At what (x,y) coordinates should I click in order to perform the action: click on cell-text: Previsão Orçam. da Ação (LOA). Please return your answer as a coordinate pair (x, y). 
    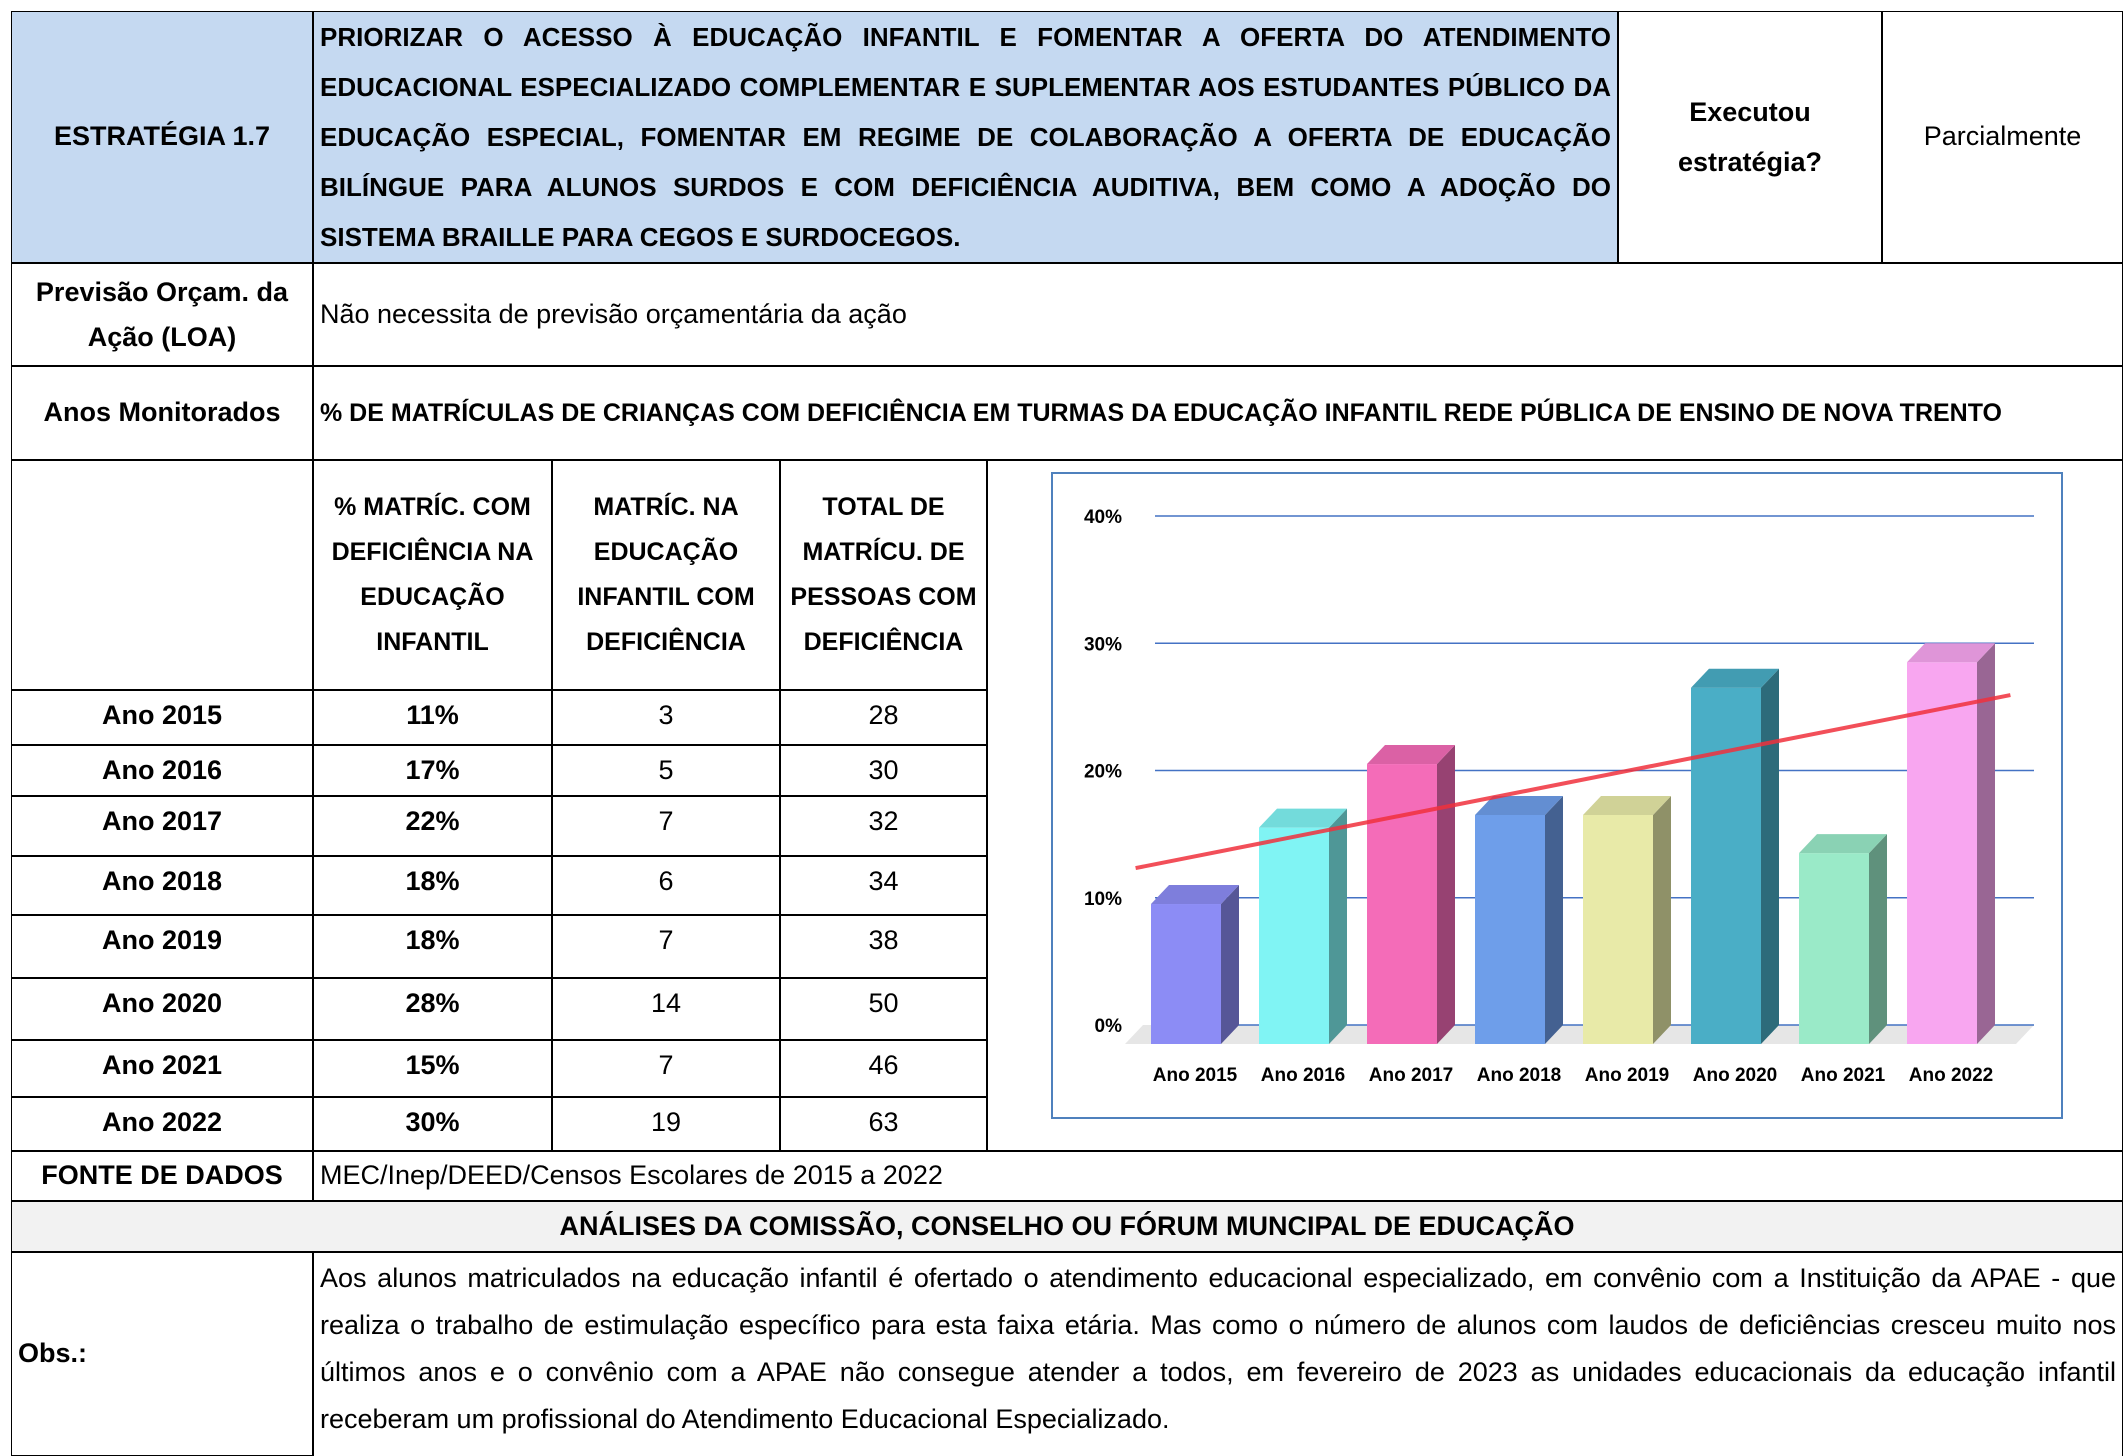
    Looking at the image, I should click on (162, 314).